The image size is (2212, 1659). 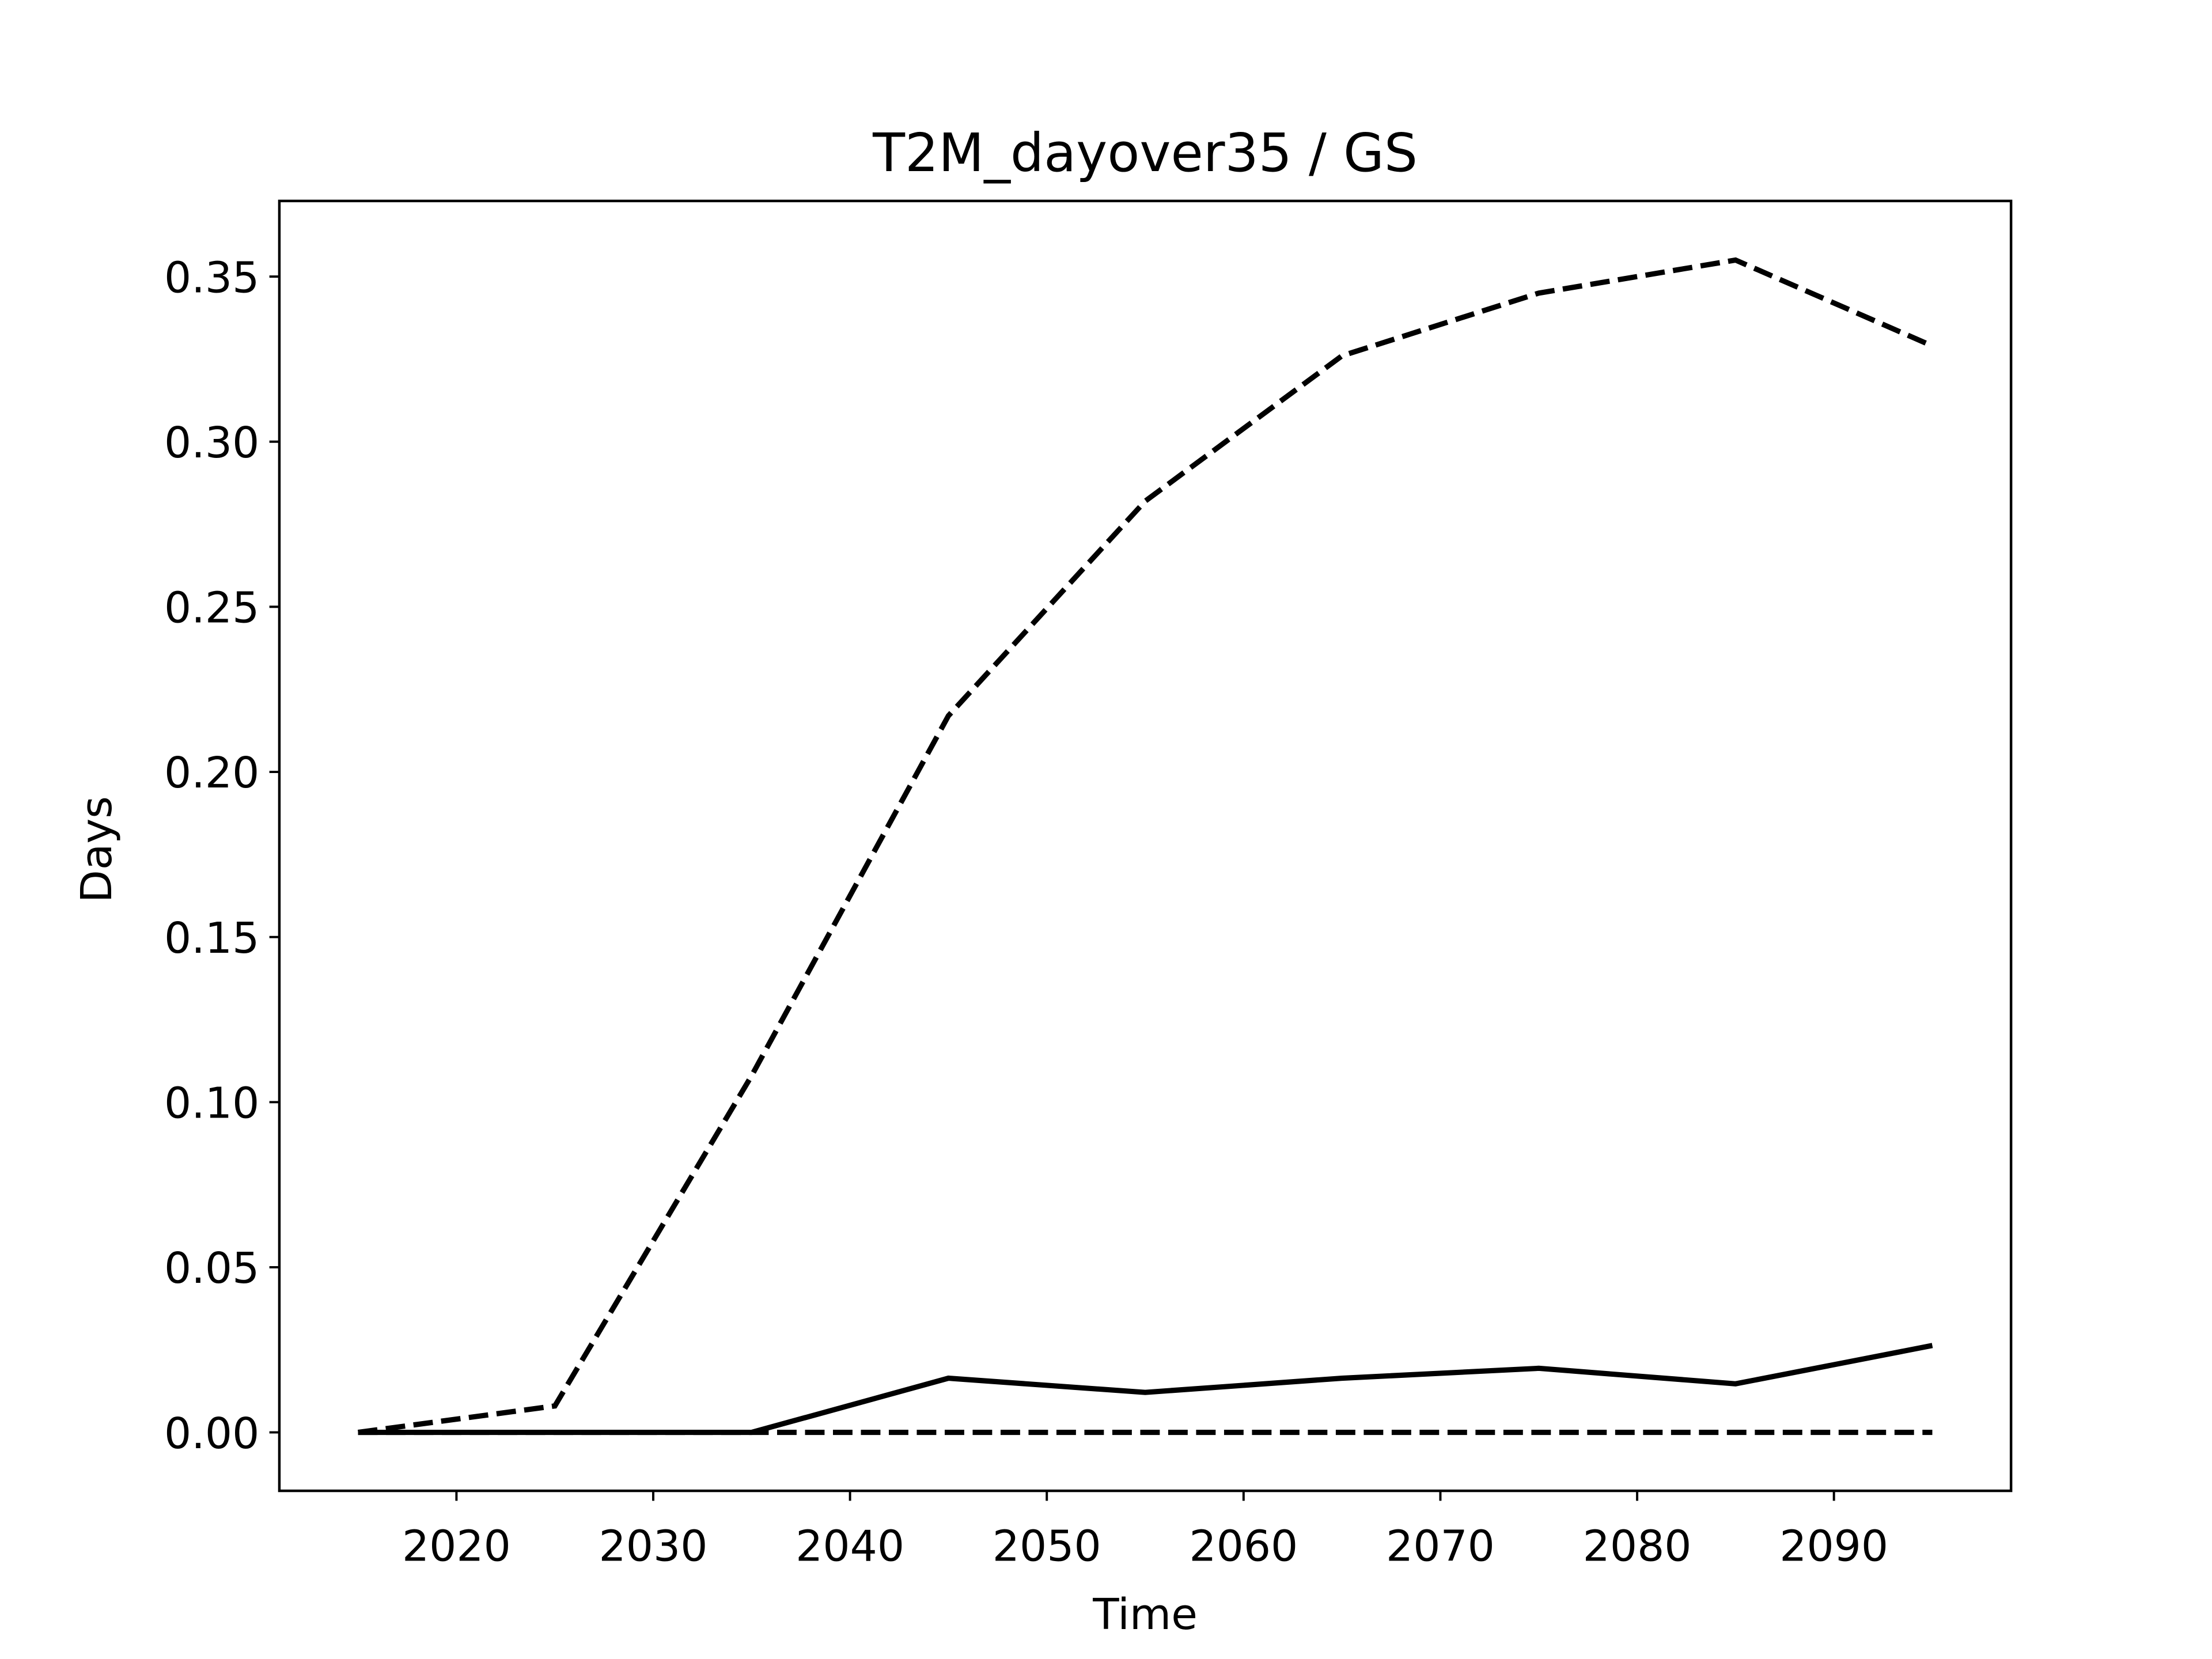 What do you see at coordinates (96, 849) in the screenshot?
I see `y-axis-label: Days` at bounding box center [96, 849].